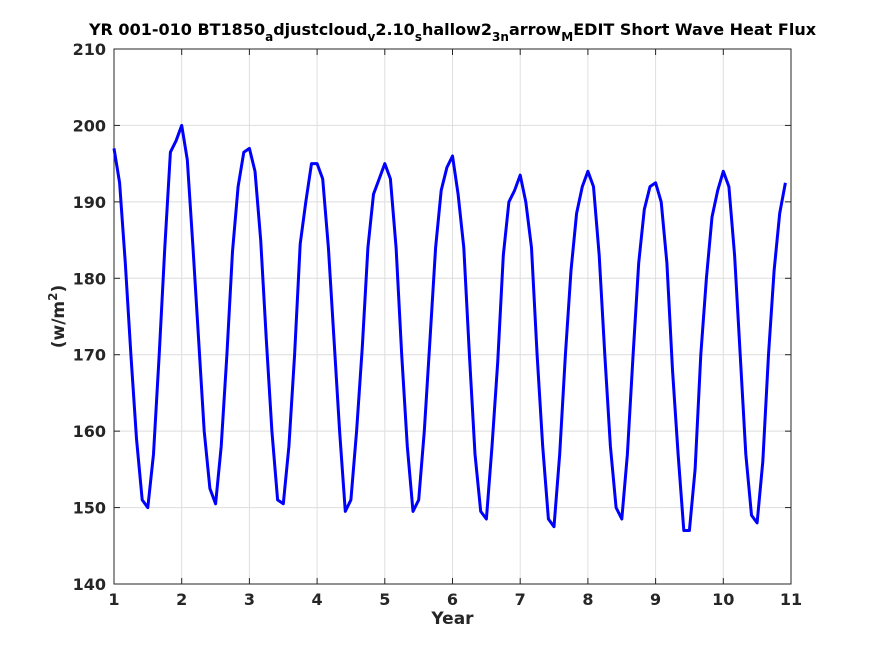 The width and height of the screenshot is (875, 656). Describe the element at coordinates (452, 599) in the screenshot. I see `x-tick-label: 6` at that location.